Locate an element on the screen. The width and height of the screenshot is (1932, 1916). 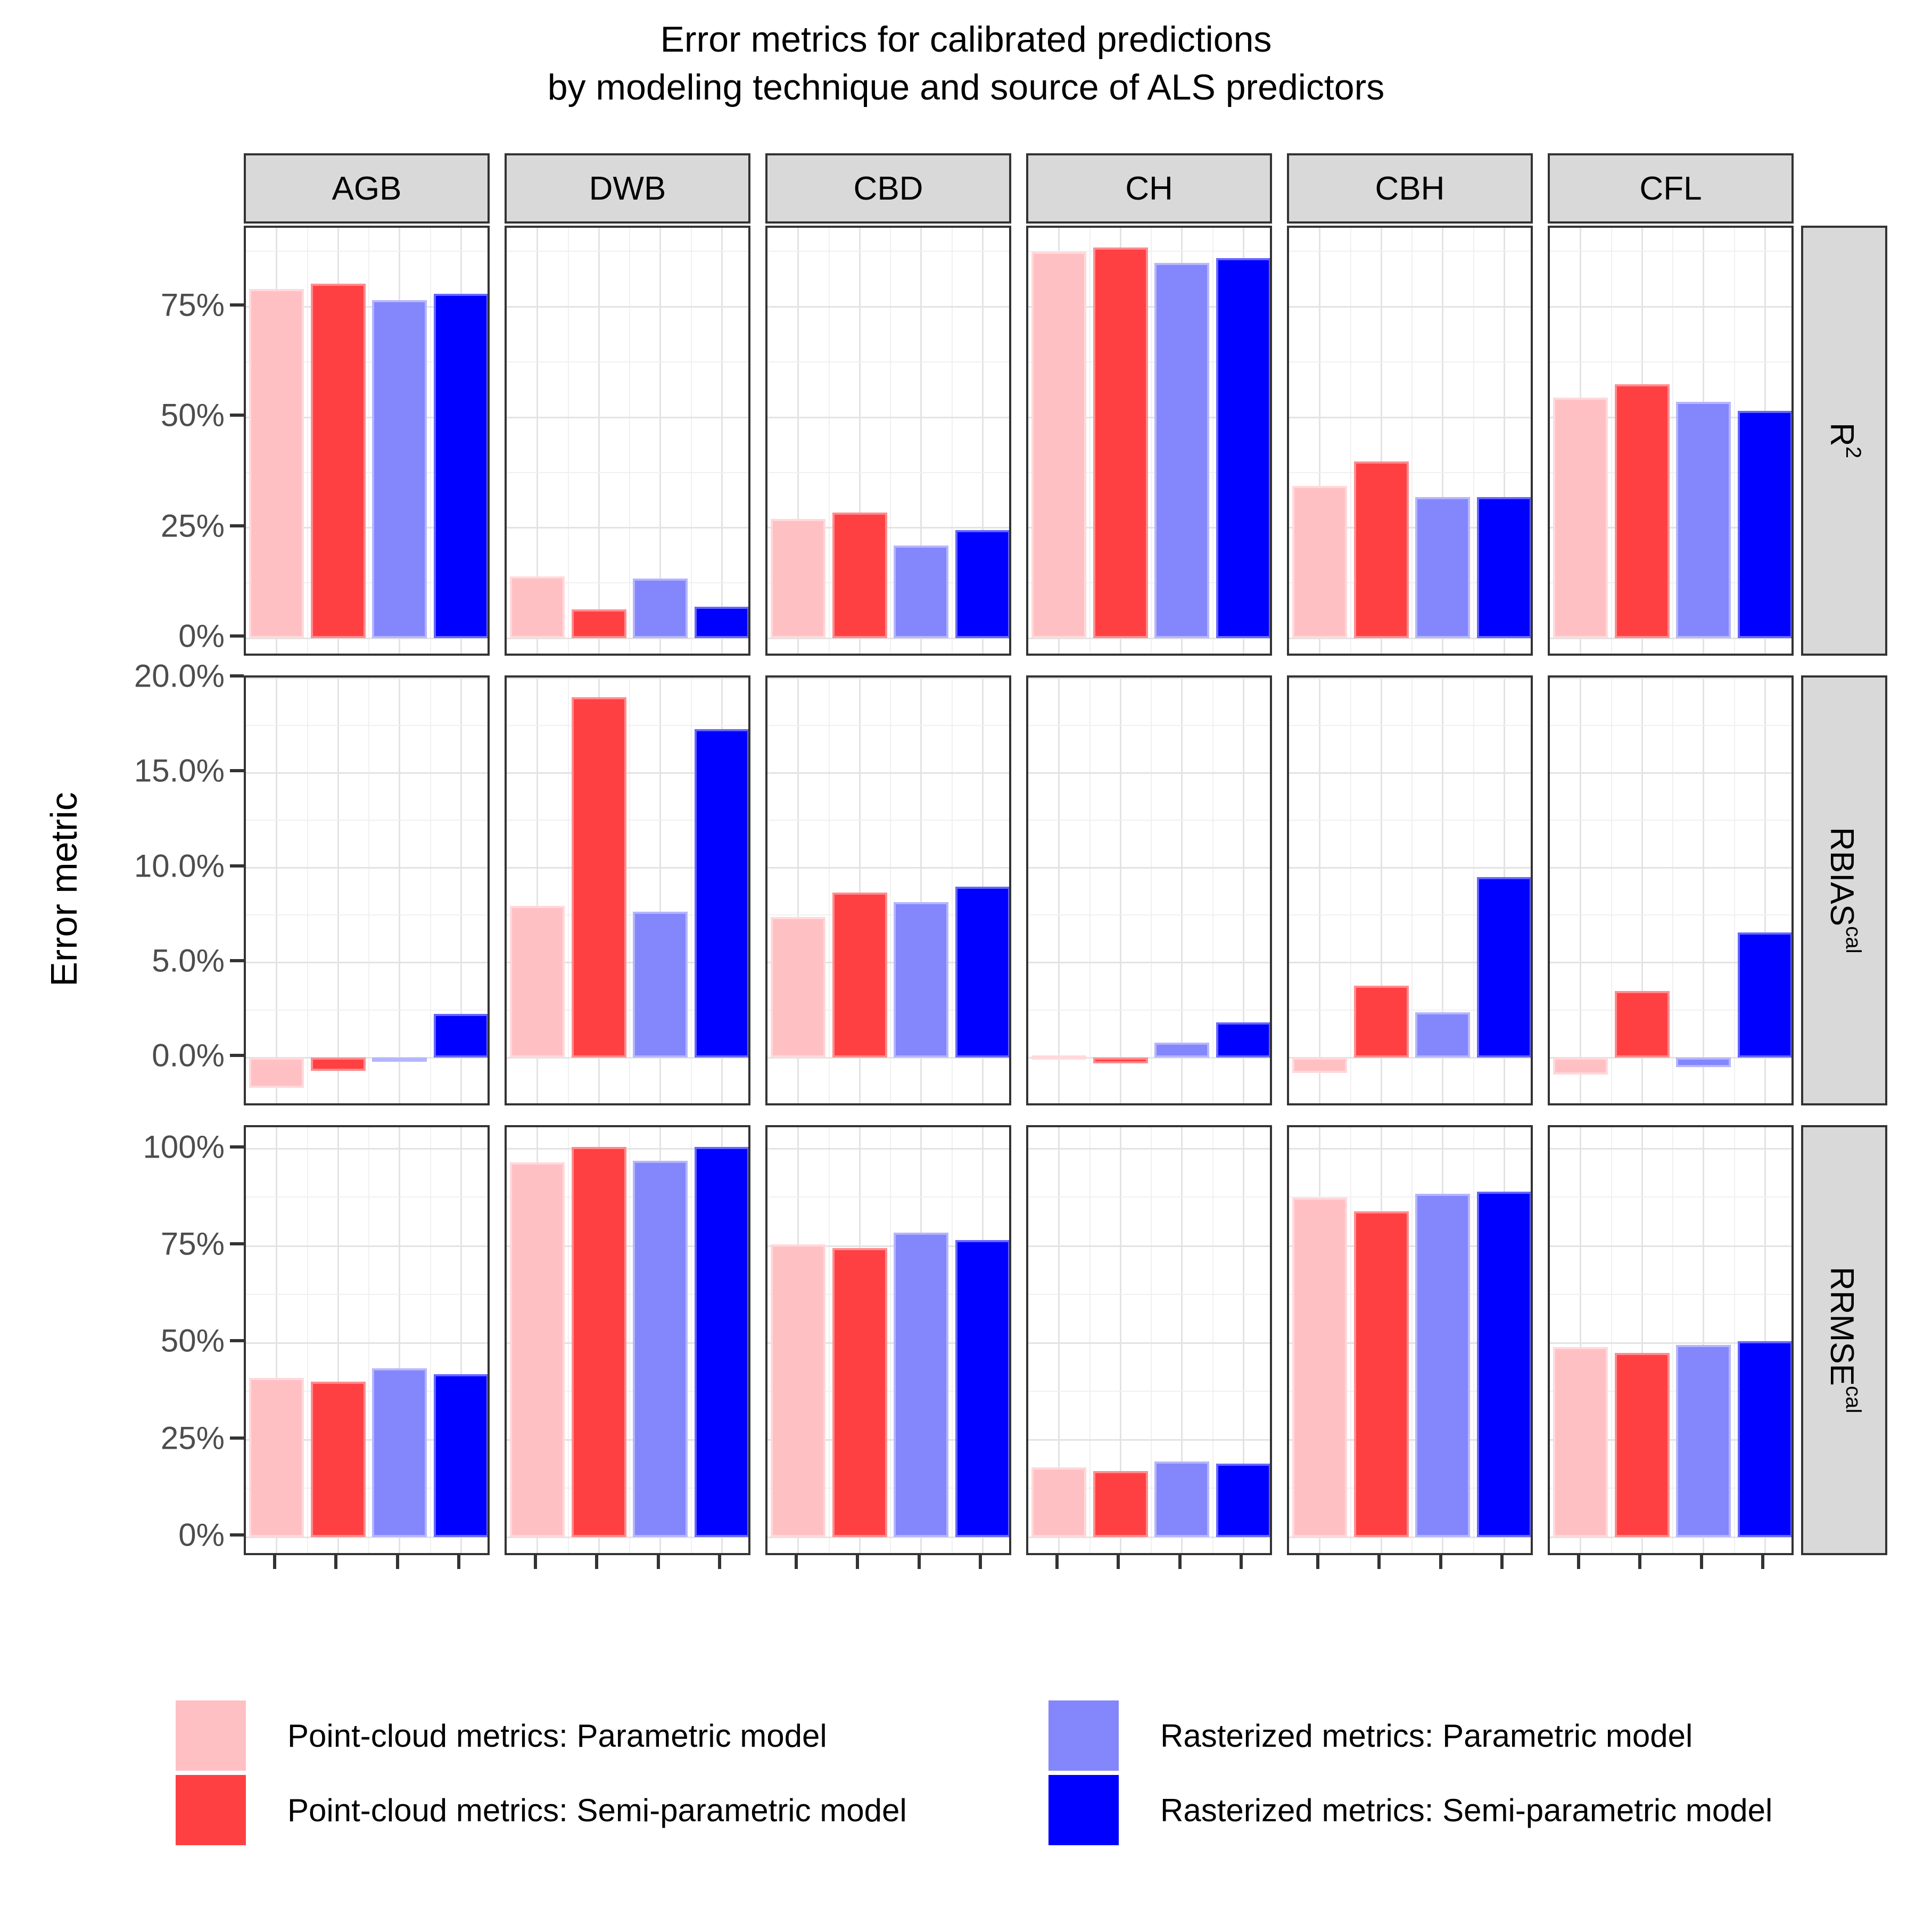
panel-dwb-rrmse is located at coordinates (627, 1340).